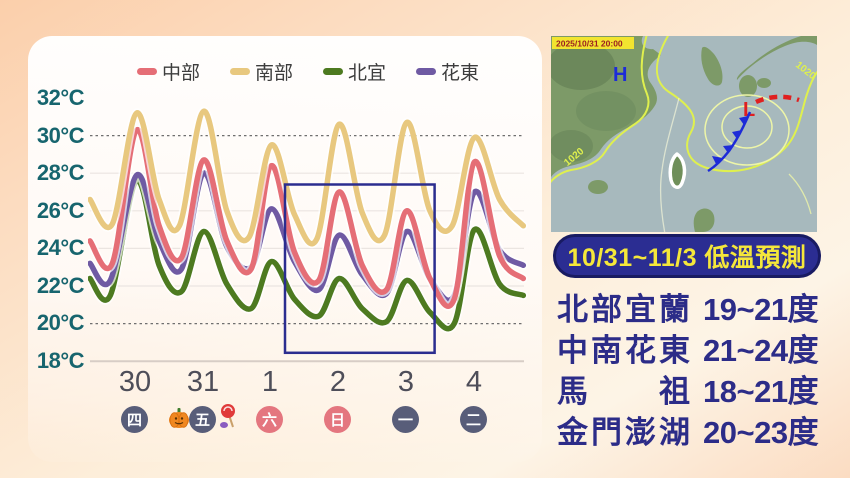 The image size is (850, 478). What do you see at coordinates (691, 309) in the screenshot?
I see `forecast-row: 北部宜蘭 19~21度` at bounding box center [691, 309].